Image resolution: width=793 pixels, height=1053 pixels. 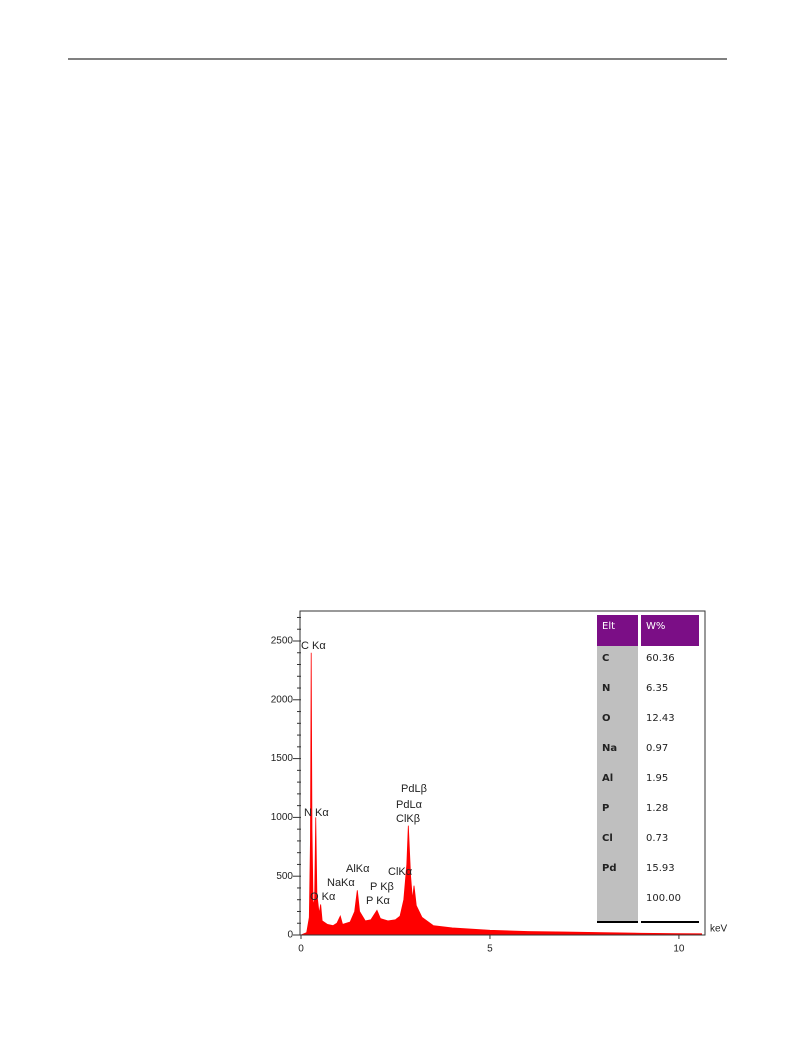 I want to click on weight-percent: 12.43, so click(x=660, y=718).